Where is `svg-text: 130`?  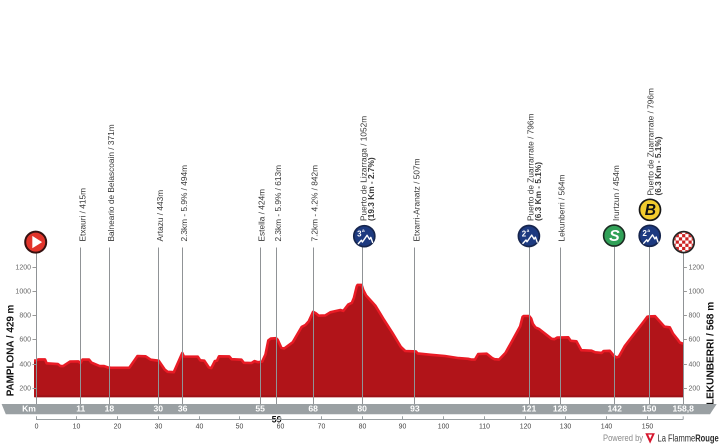 svg-text: 130 is located at coordinates (566, 426).